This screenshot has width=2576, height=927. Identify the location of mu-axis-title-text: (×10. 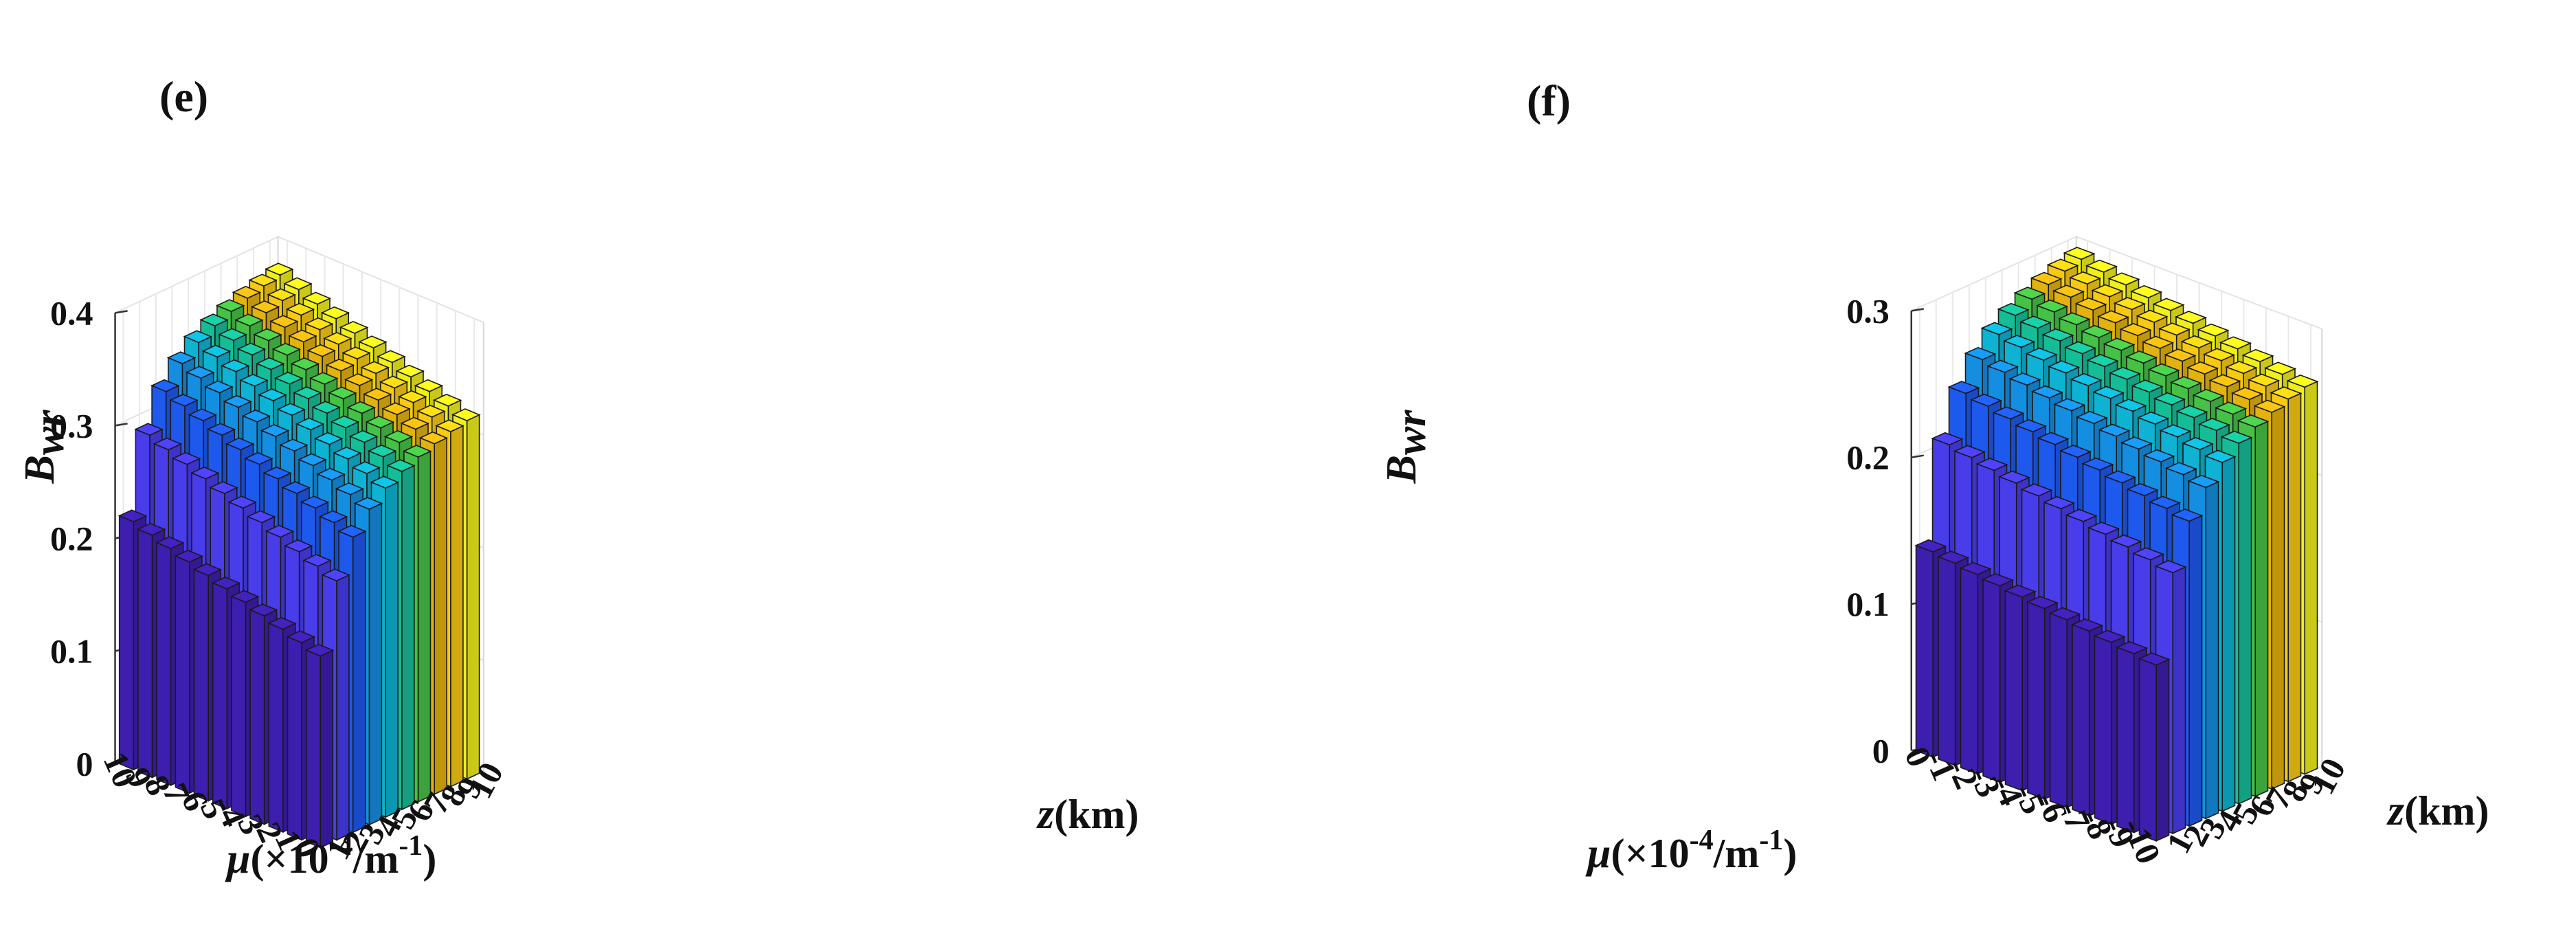
(289, 859).